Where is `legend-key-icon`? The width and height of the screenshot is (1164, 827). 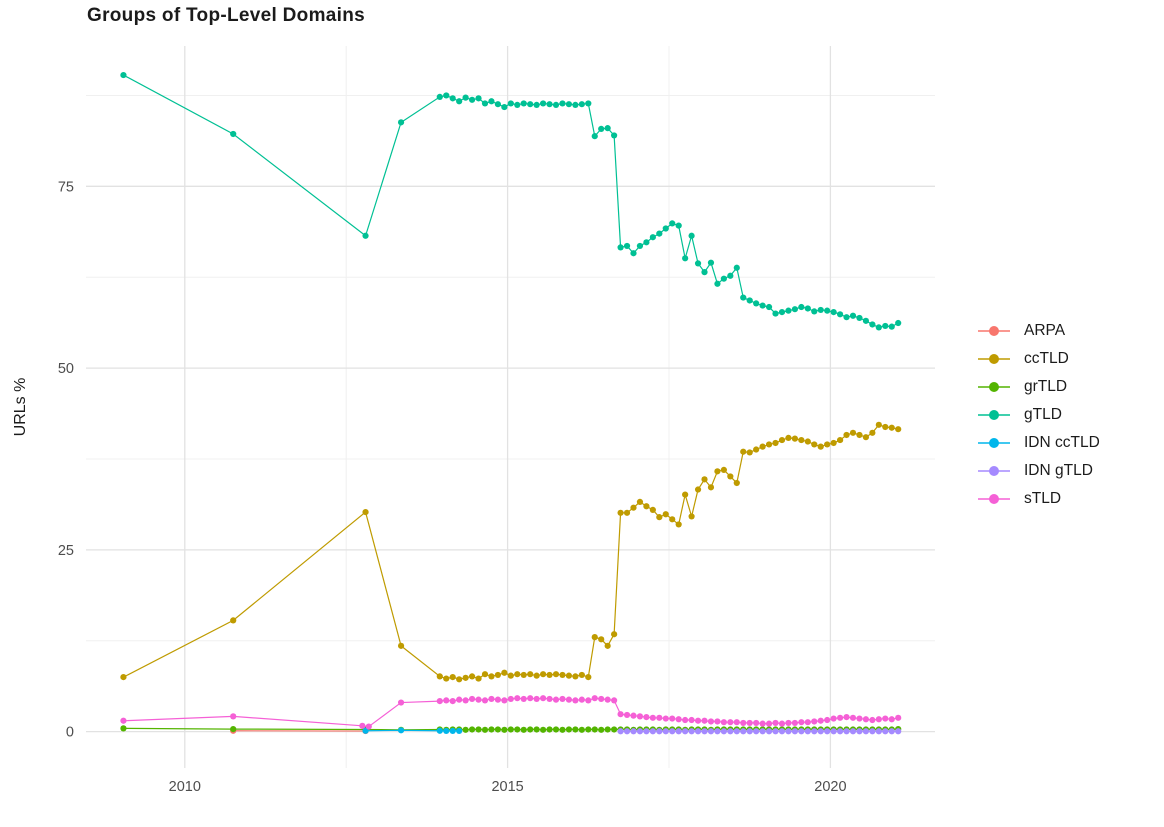
legend-key-icon is located at coordinates (994, 470).